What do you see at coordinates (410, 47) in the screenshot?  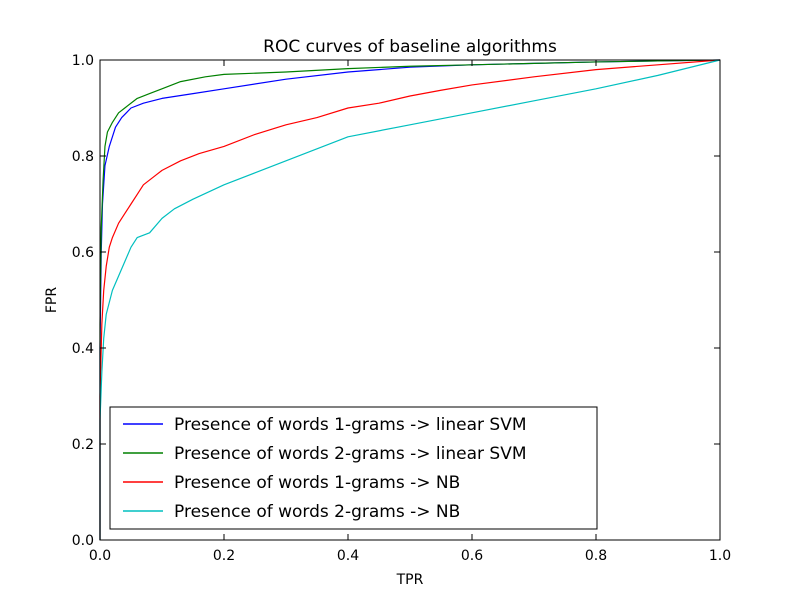 I see `chart-title: ROC curves of baseline algorithms` at bounding box center [410, 47].